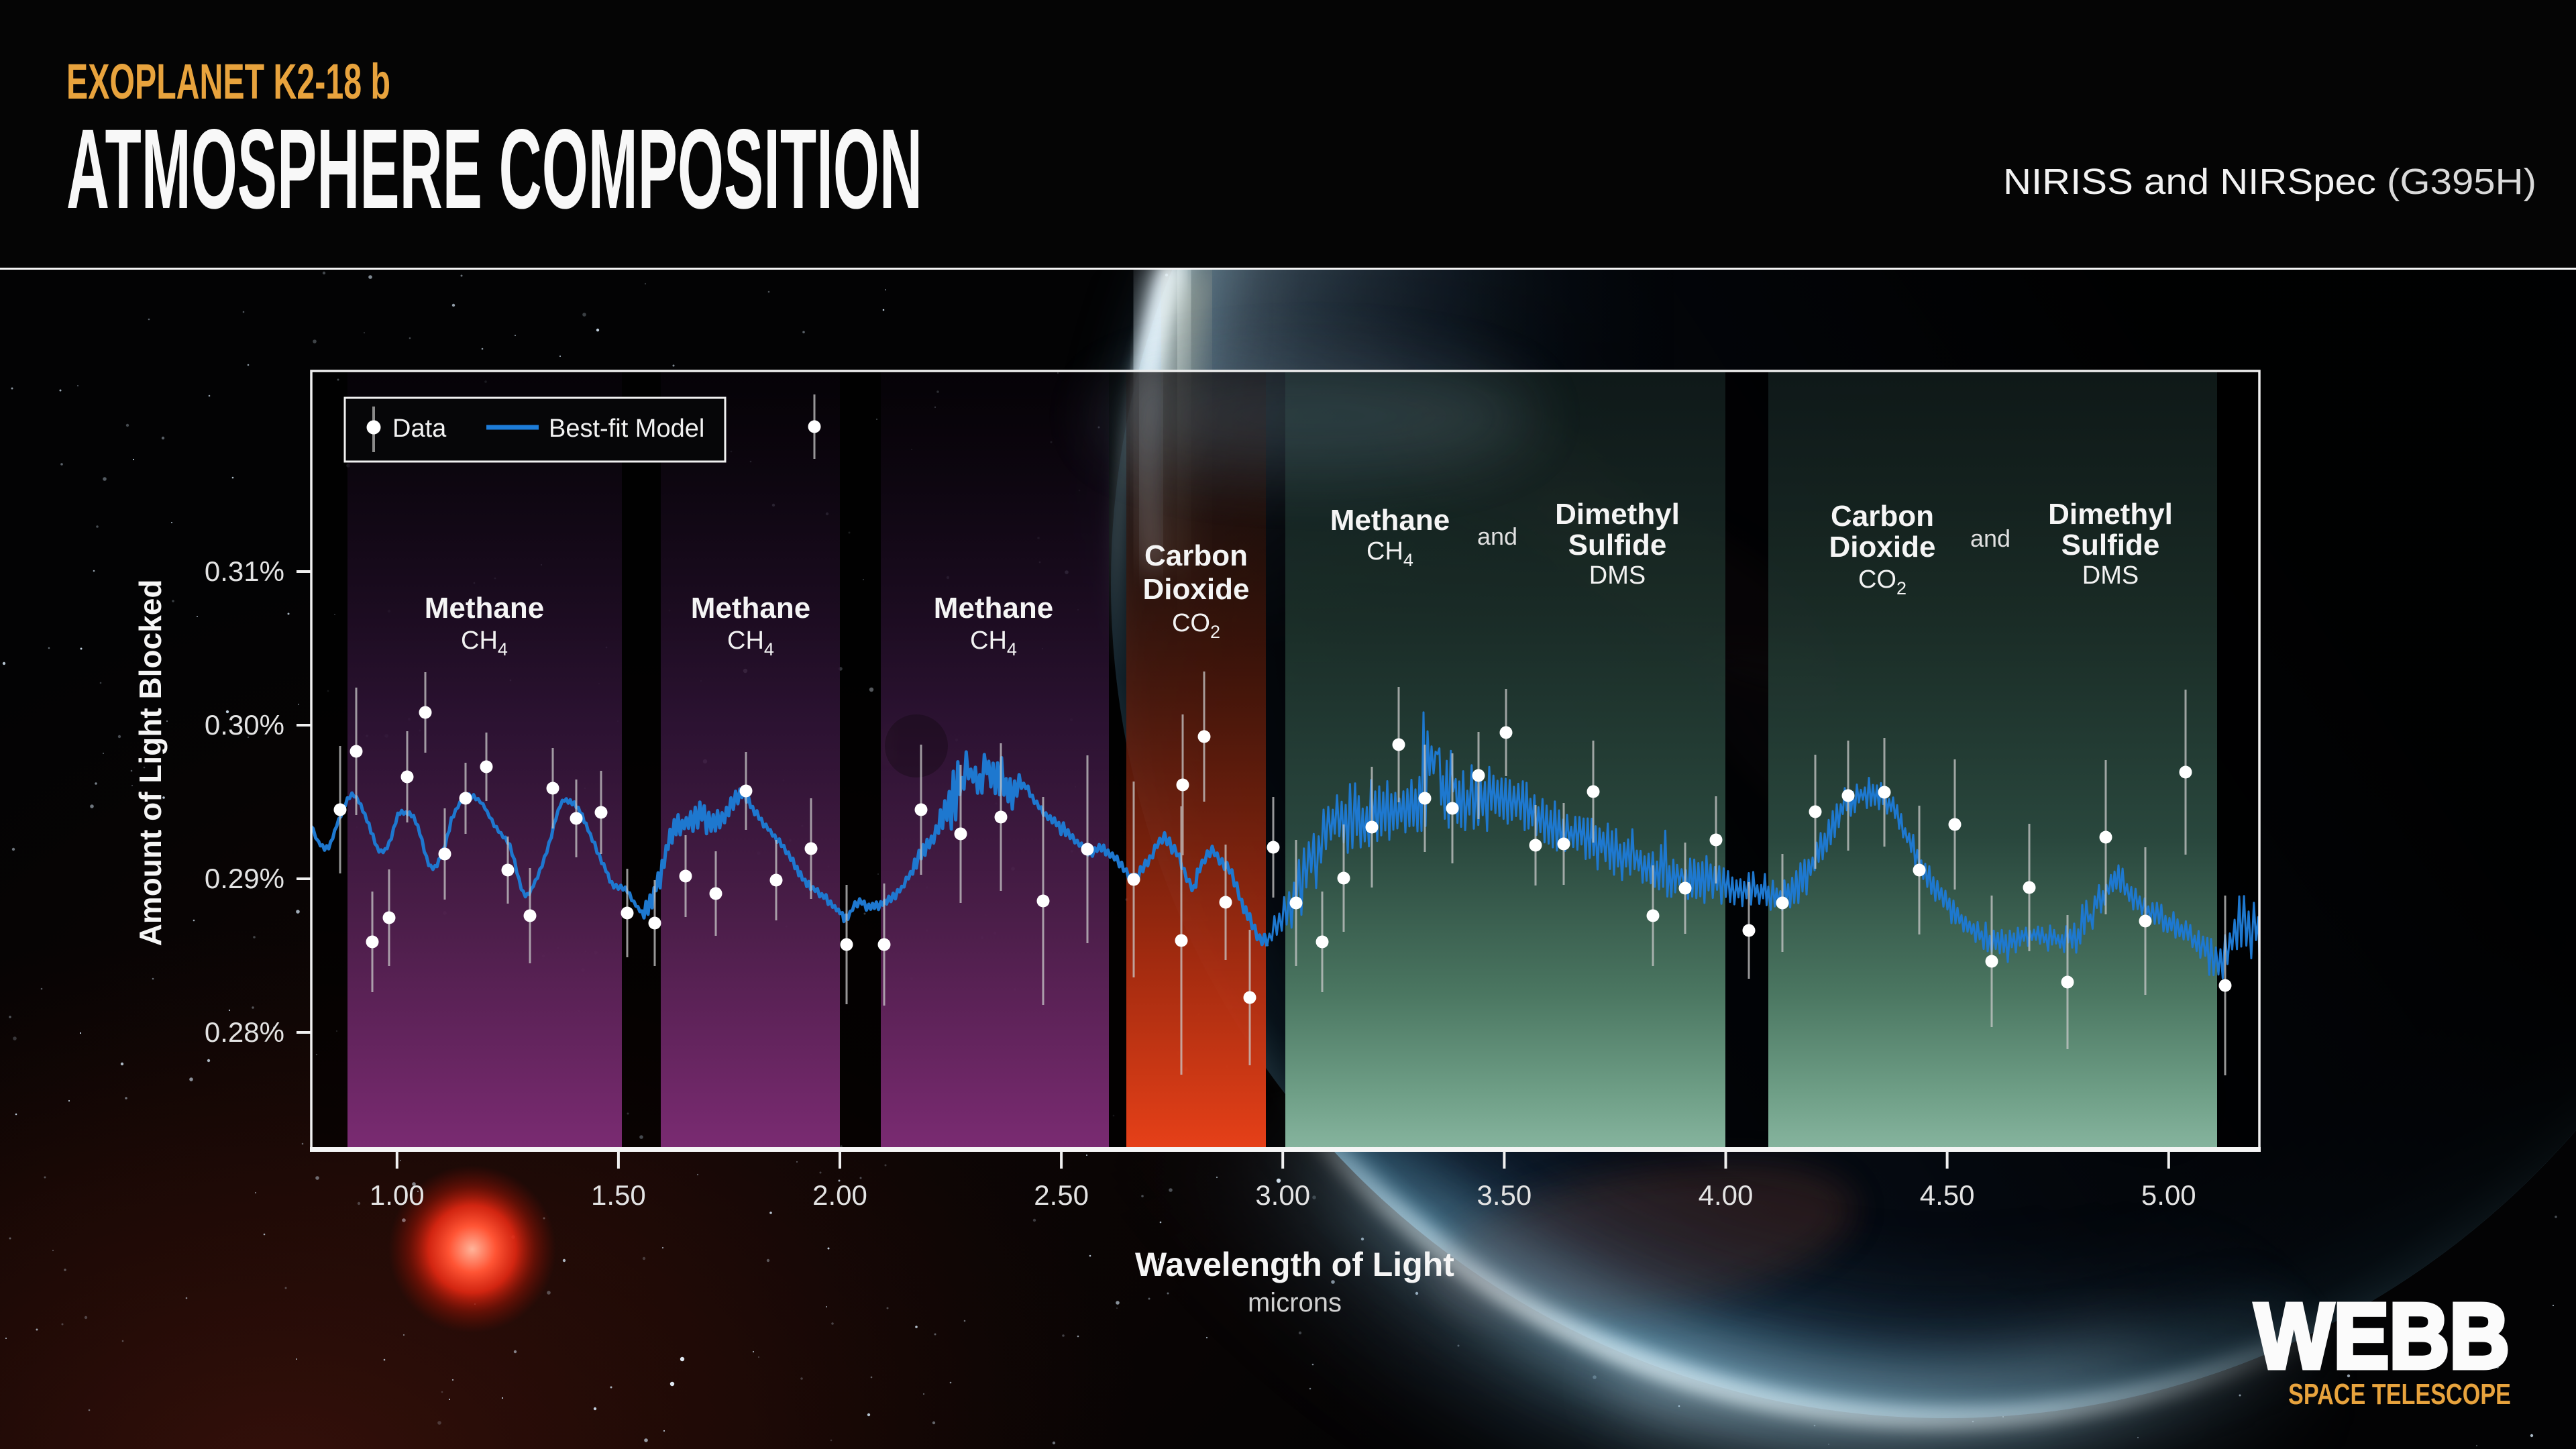  Describe the element at coordinates (1947, 1195) in the screenshot. I see `svg-text: 4.50` at that location.